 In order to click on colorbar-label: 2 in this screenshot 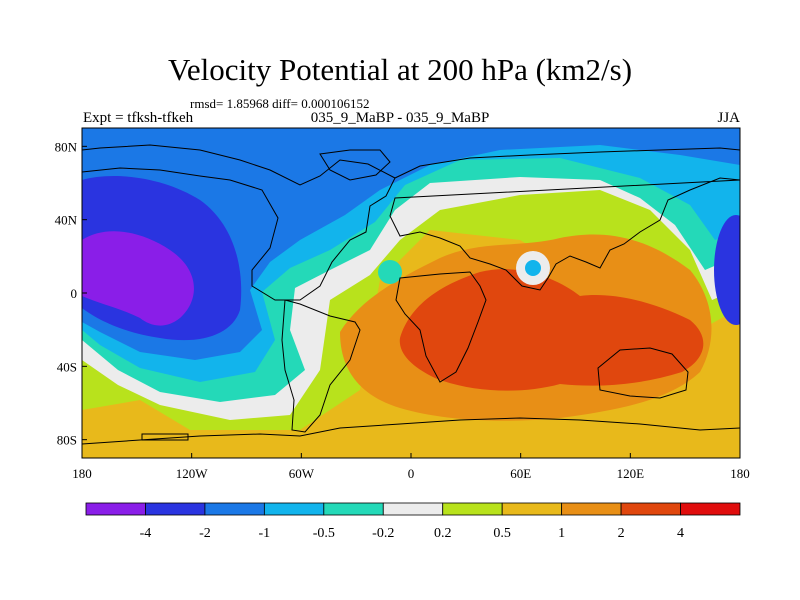, I will do `click(621, 533)`.